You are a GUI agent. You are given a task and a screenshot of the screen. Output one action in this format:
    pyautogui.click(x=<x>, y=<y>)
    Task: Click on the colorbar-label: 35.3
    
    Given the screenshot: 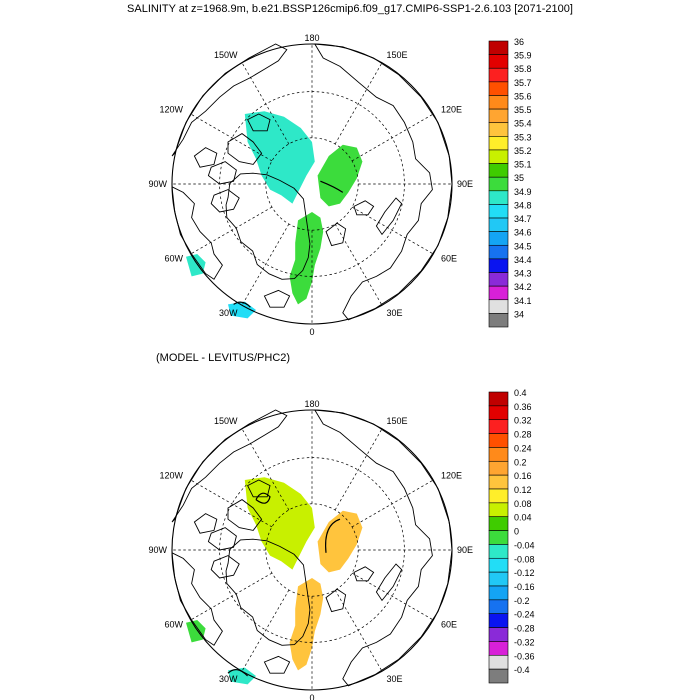 What is the action you would take?
    pyautogui.click(x=523, y=137)
    